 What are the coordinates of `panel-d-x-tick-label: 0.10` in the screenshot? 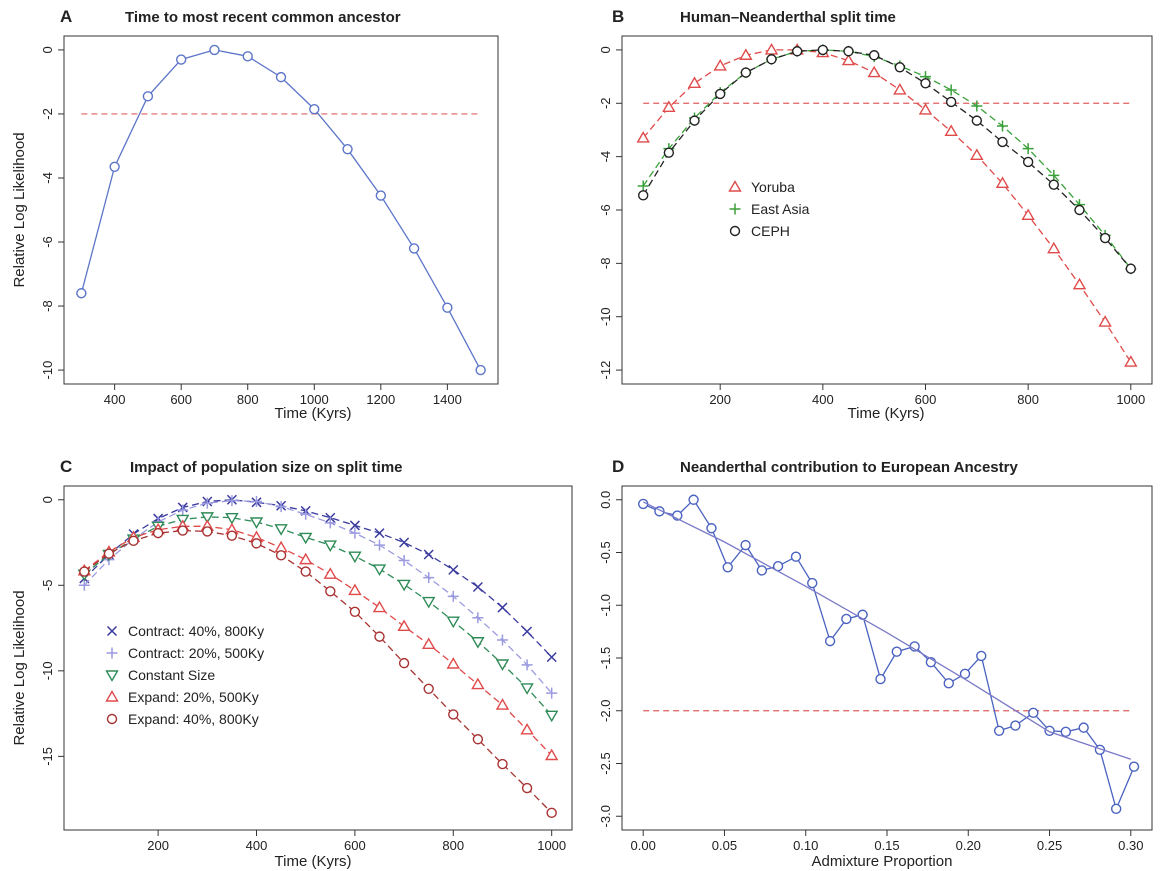 It's located at (805, 845).